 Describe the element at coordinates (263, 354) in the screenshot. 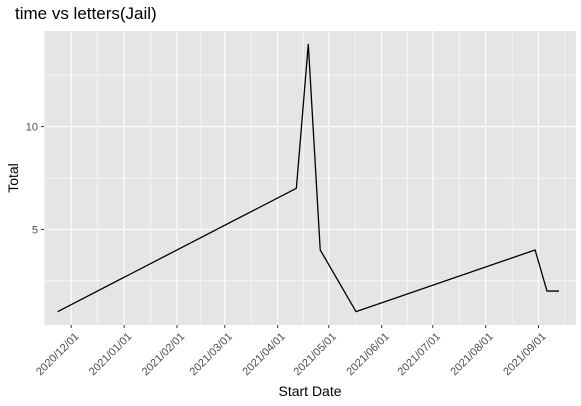

I see `x-tick-label: 2021/04/01` at that location.